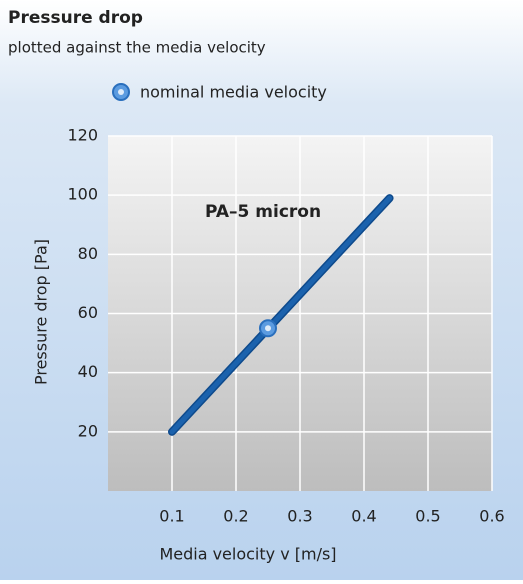 This screenshot has width=523, height=584. What do you see at coordinates (427, 516) in the screenshot?
I see `x-tick-label: 0.5` at bounding box center [427, 516].